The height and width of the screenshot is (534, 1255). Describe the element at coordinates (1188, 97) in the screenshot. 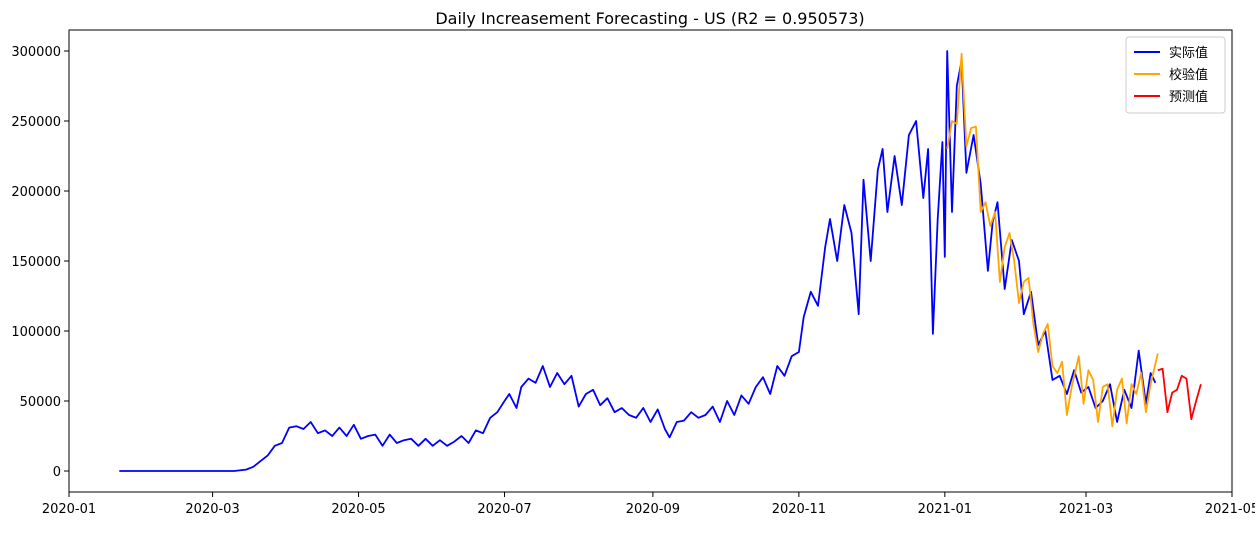

I see `legend-label: 预测值` at that location.